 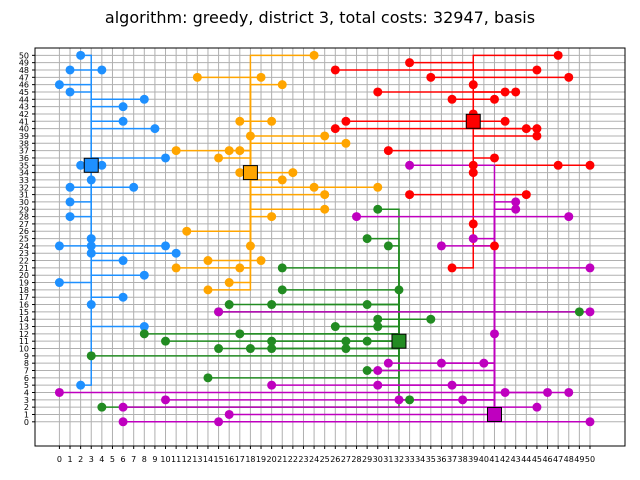 I want to click on x-tick-label: 21, so click(x=282, y=459).